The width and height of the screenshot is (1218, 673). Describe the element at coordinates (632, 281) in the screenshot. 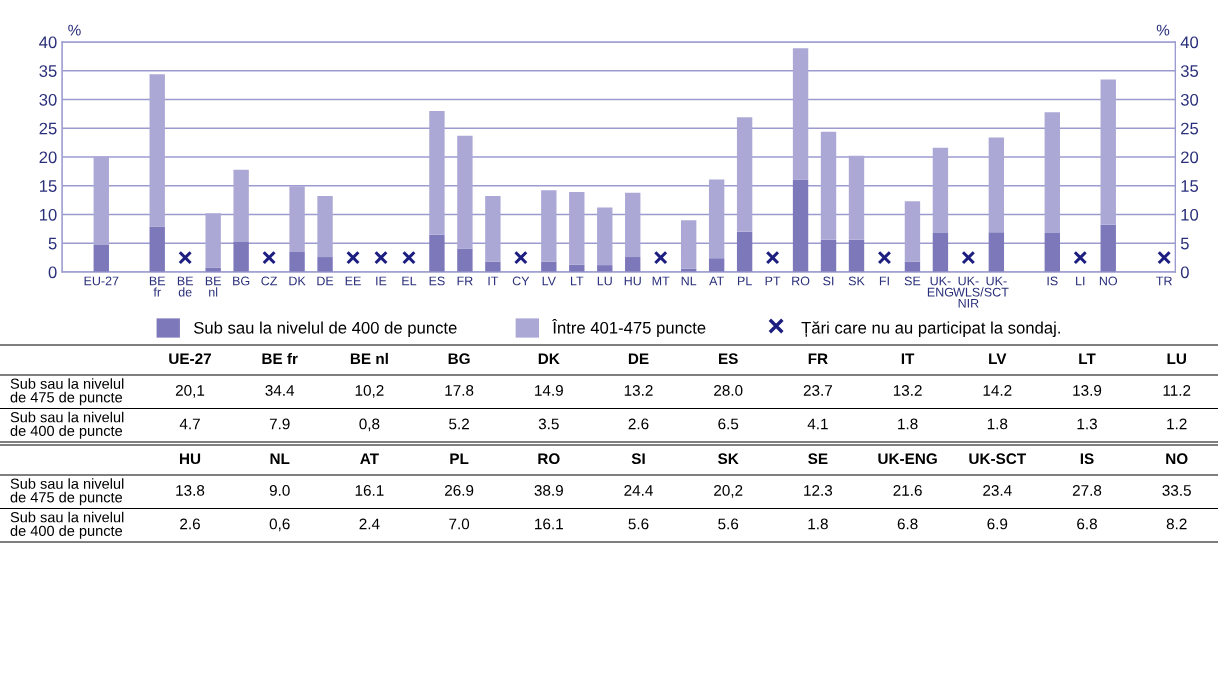

I see `x-tick-label: HU` at that location.